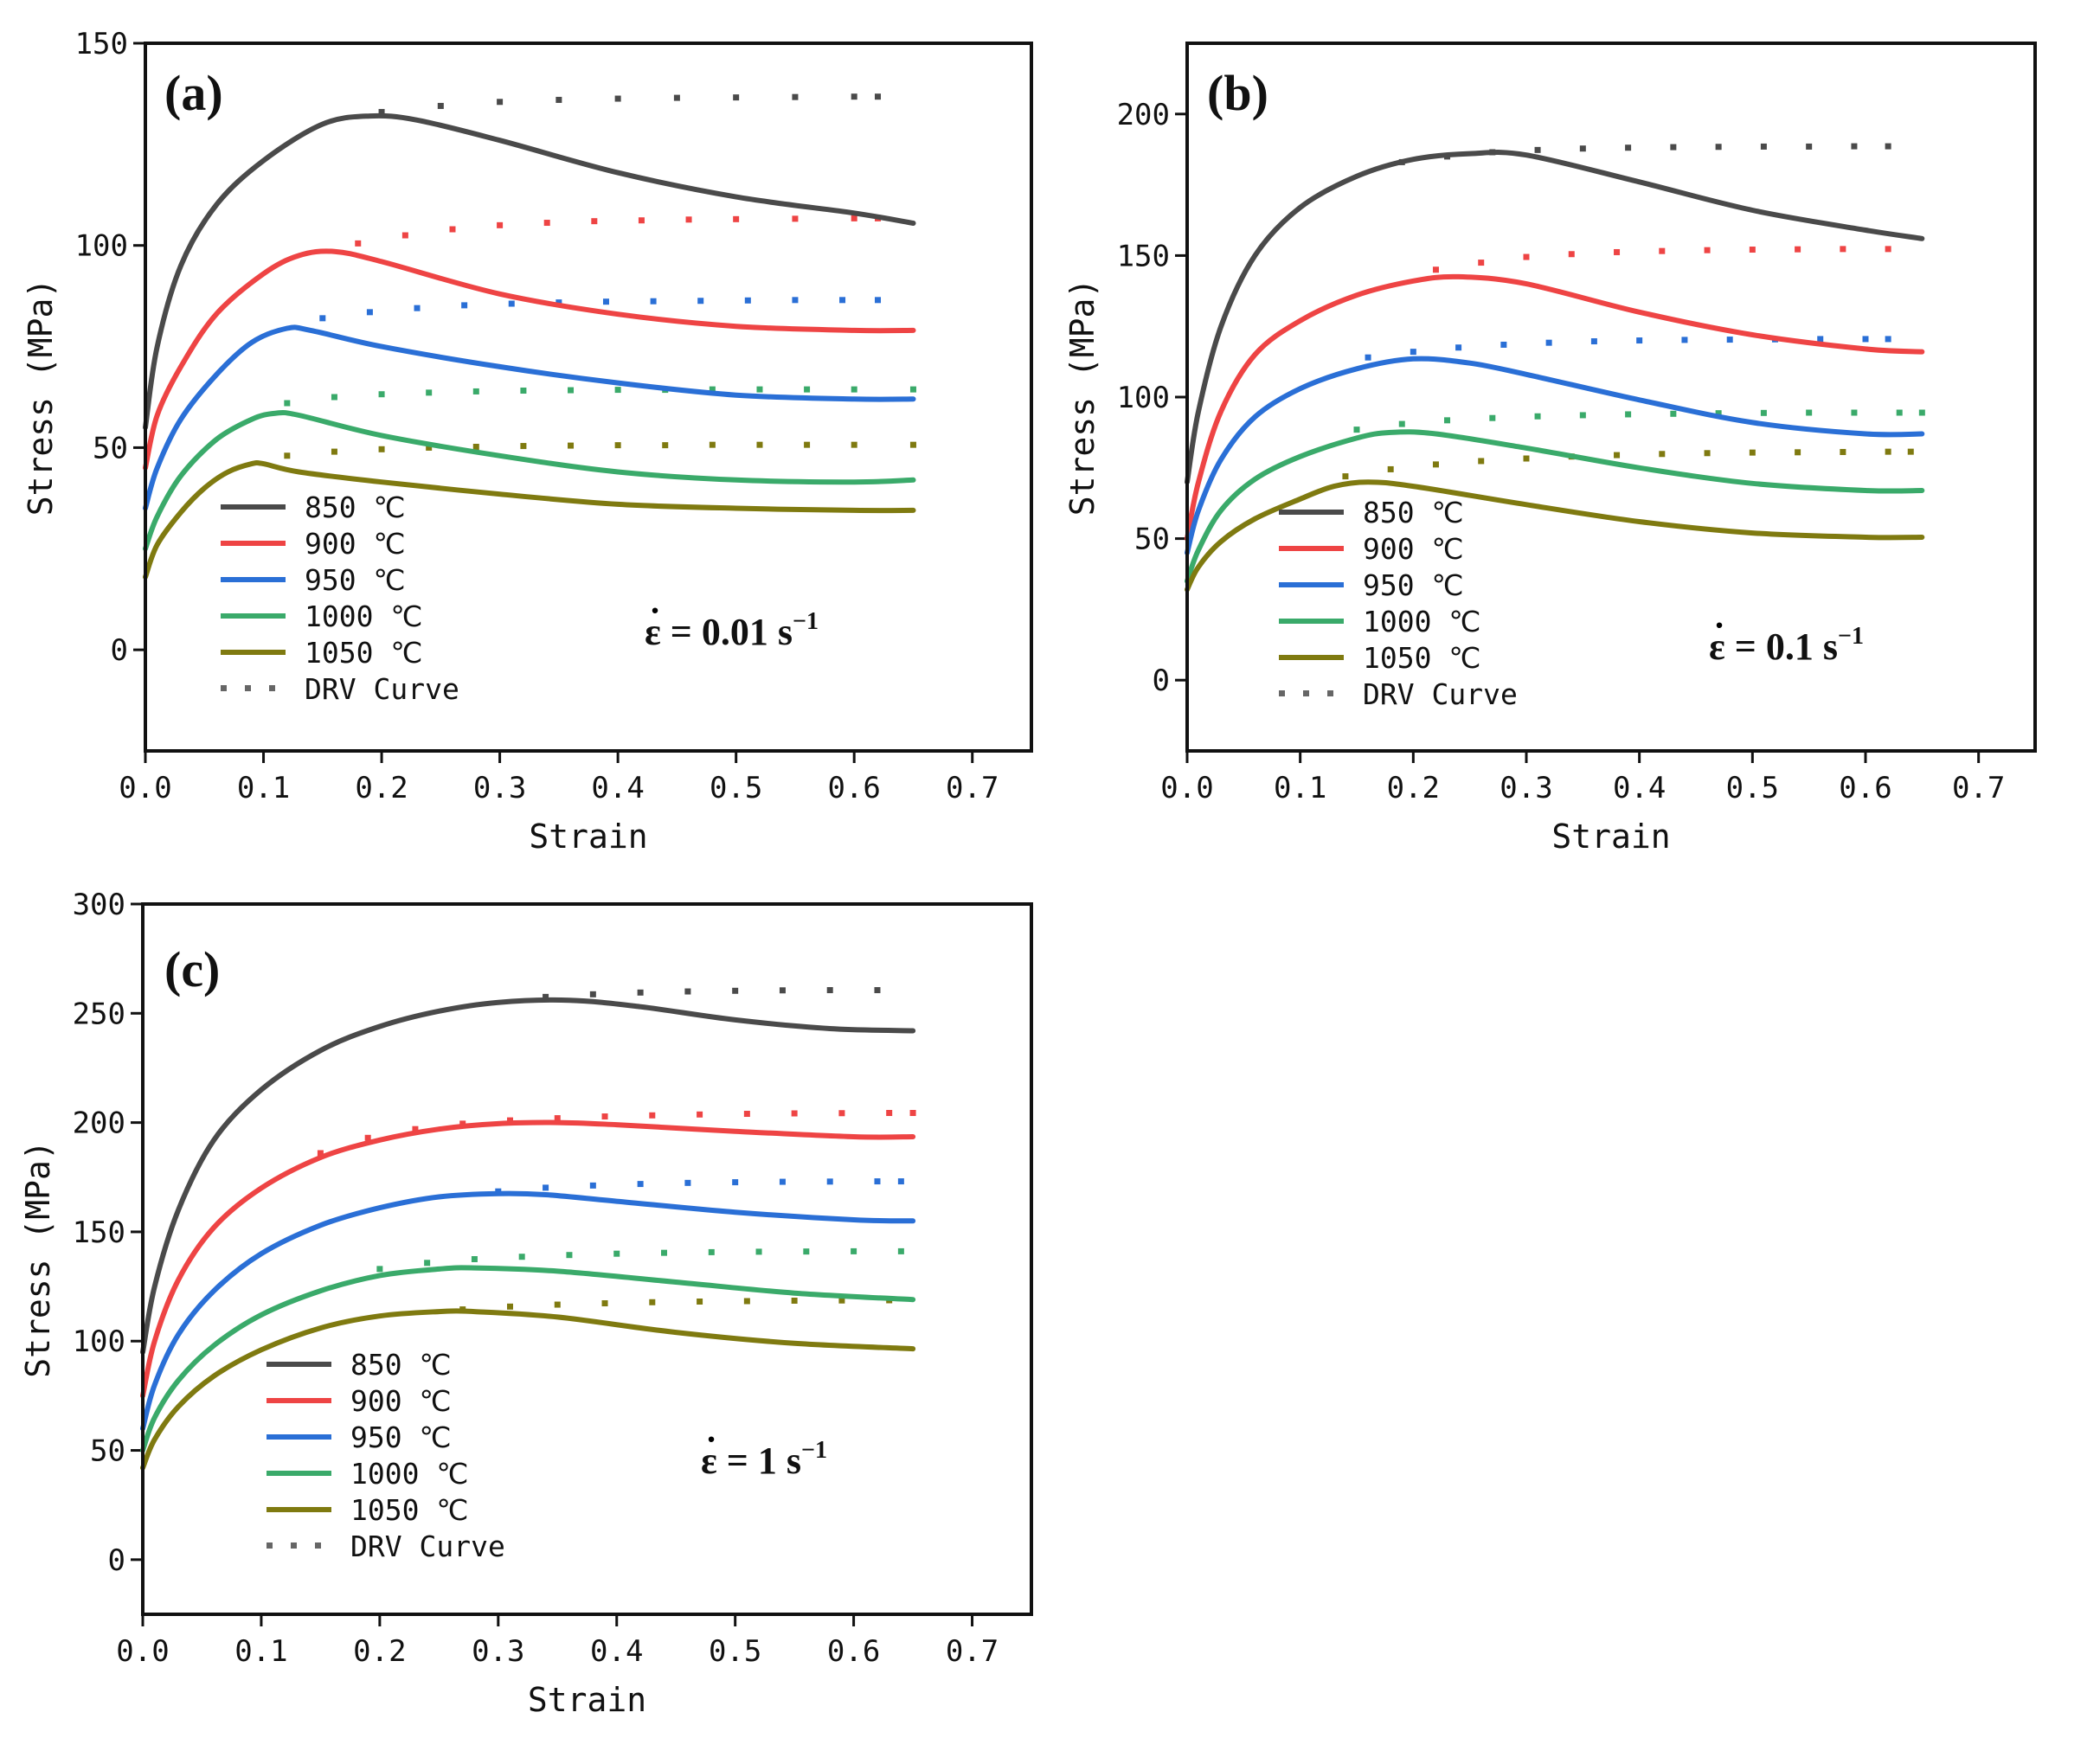 This screenshot has width=2100, height=1738. Describe the element at coordinates (427, 1546) in the screenshot. I see `legend-label-drv: DRV Curve` at that location.